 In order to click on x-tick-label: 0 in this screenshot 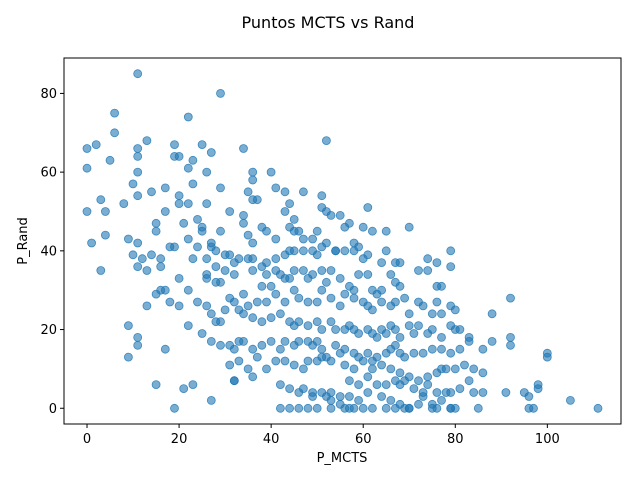, I will do `click(87, 439)`.